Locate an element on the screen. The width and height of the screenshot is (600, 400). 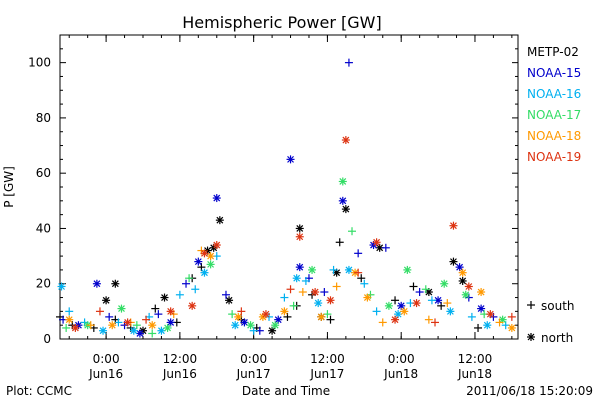
legend-item: NOAA-15 is located at coordinates (554, 73).